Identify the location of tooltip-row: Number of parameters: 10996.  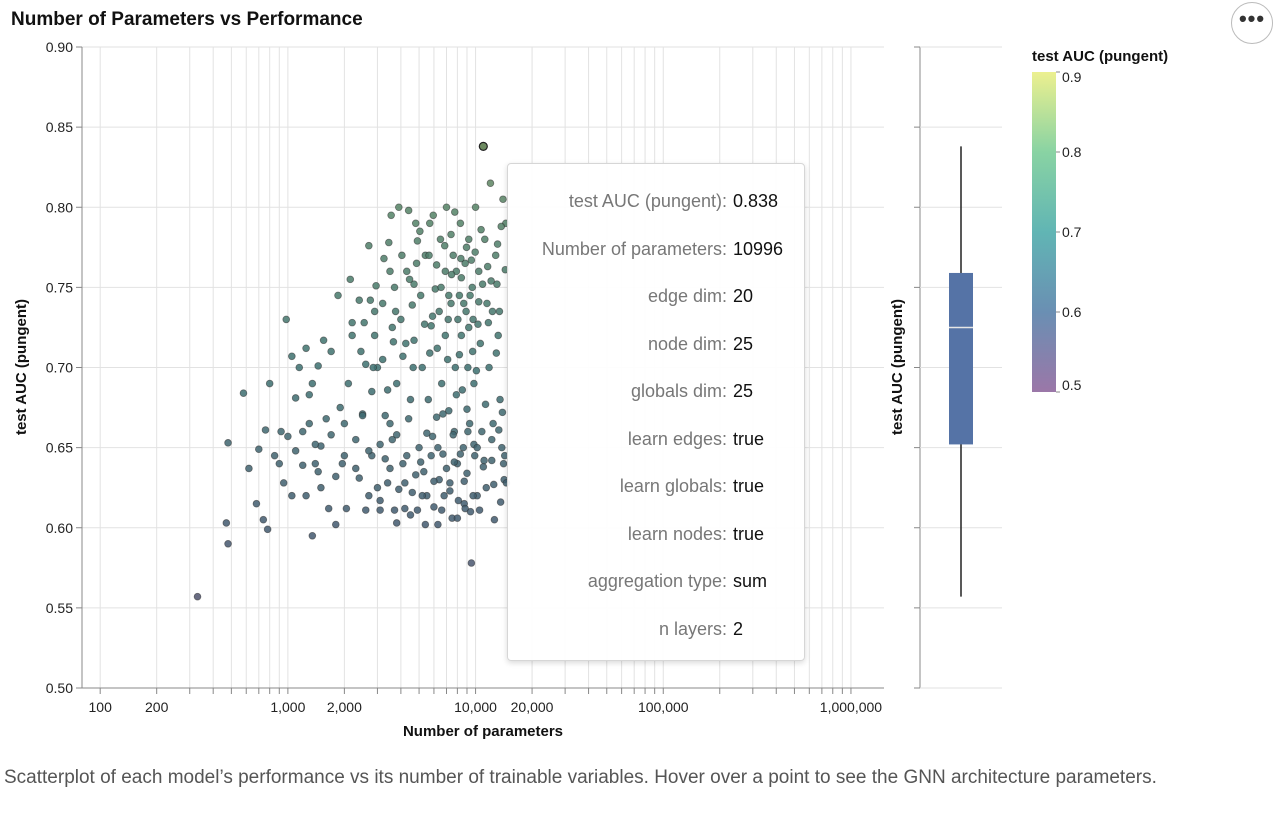
(656, 250).